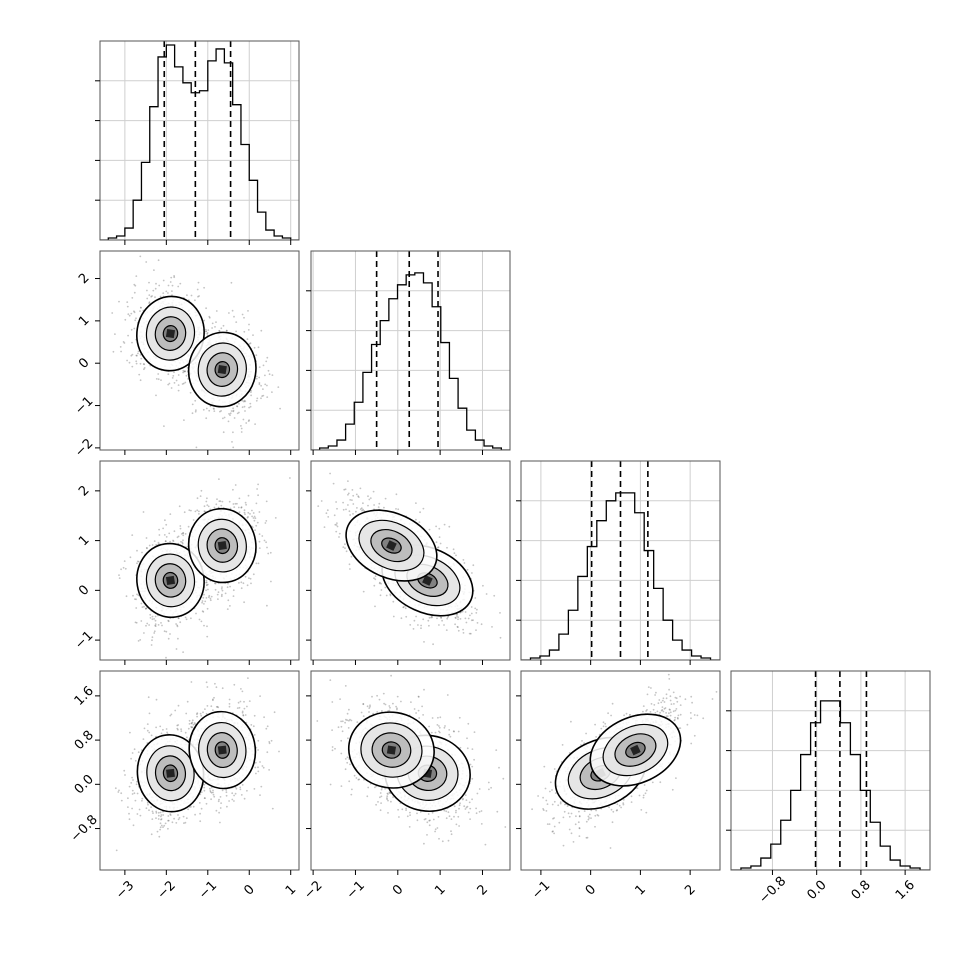 Image resolution: width=970 pixels, height=970 pixels. I want to click on y-tick-label: 0.8, so click(84, 740).